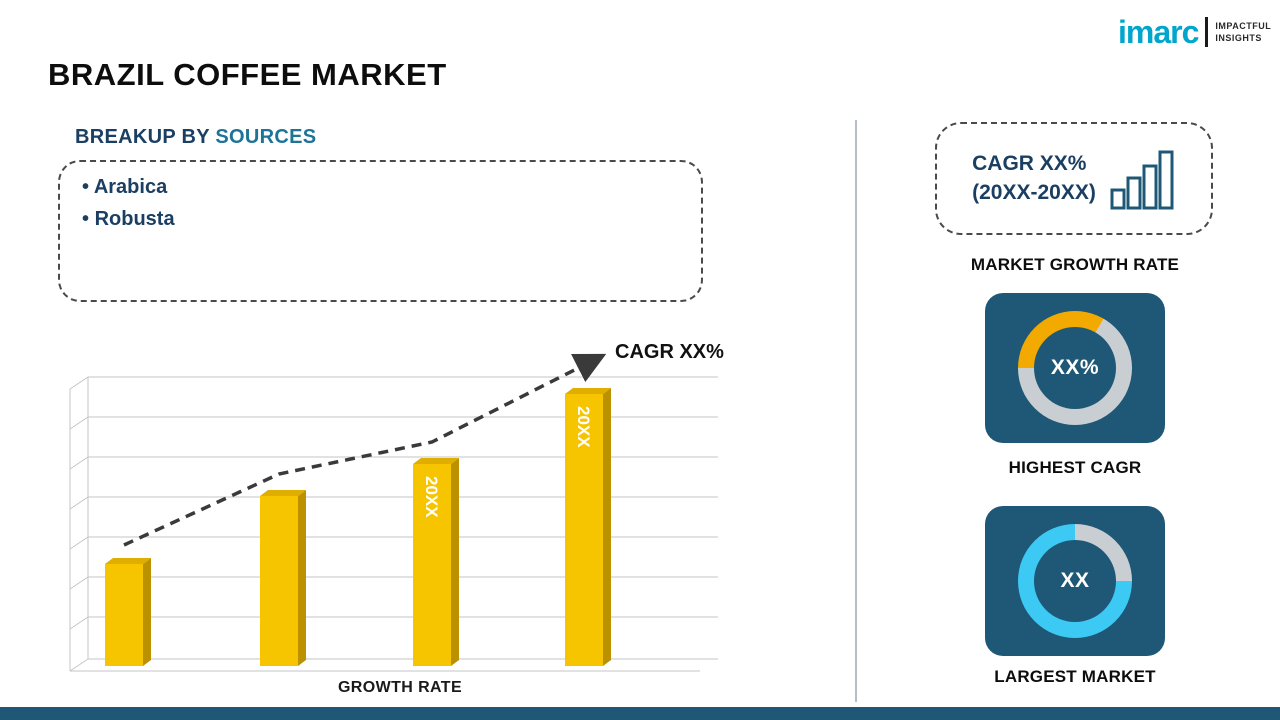 The image size is (1280, 720). What do you see at coordinates (1034, 192) in the screenshot?
I see `cagr-box-line2: (20XX-20XX)` at bounding box center [1034, 192].